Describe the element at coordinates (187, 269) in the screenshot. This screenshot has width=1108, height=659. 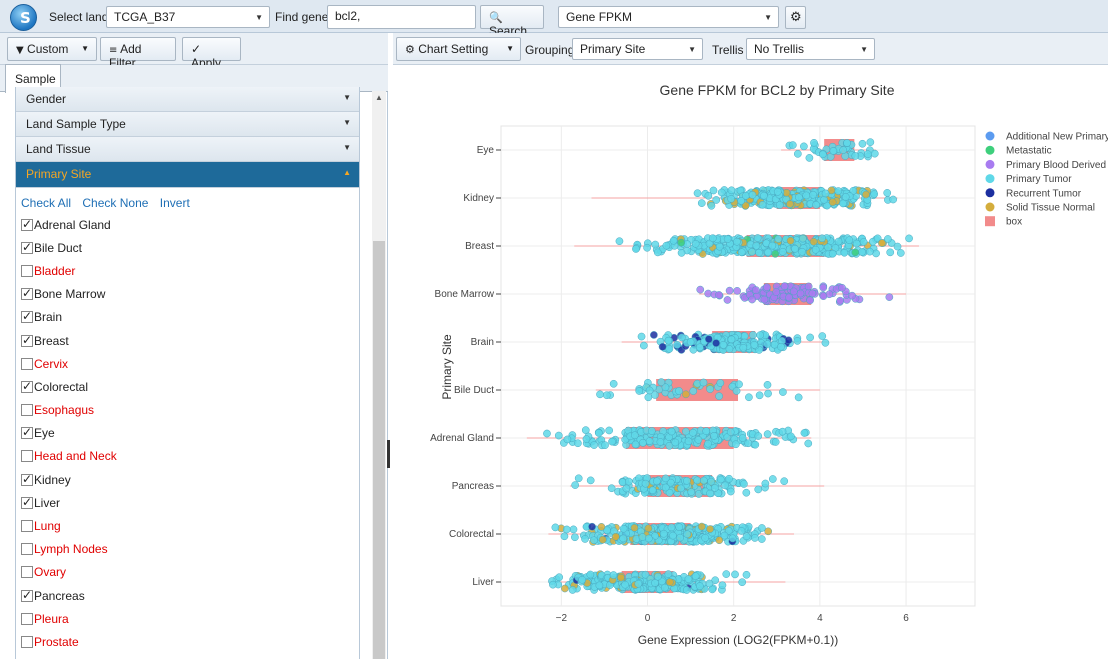
I see `facet-option-bladder: Bladder` at that location.